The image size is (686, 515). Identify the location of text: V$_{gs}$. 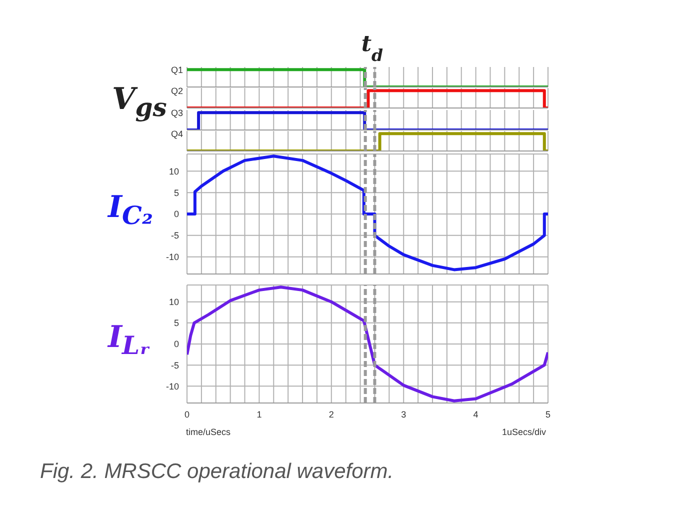
(139, 102).